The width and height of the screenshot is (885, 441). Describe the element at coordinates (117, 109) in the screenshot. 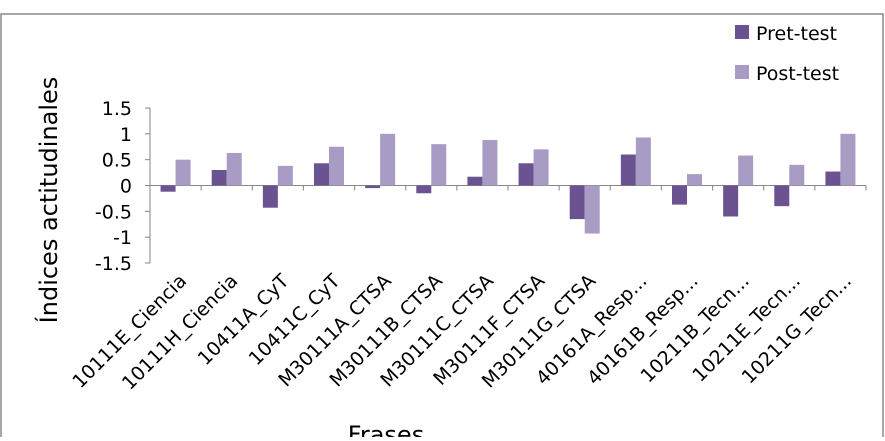

I see `y-tick-label: 1.5` at that location.